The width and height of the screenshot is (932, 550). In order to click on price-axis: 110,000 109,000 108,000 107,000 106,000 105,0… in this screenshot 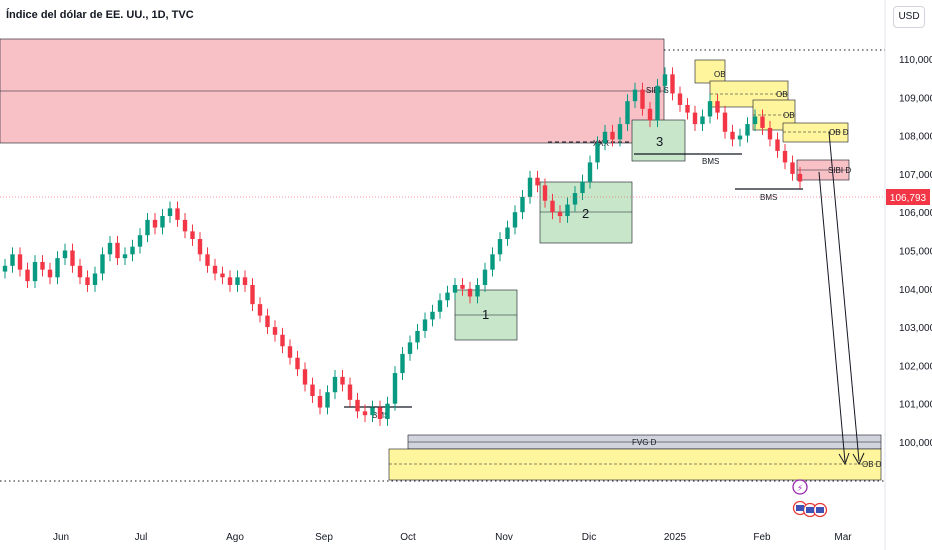, I will do `click(915, 252)`.